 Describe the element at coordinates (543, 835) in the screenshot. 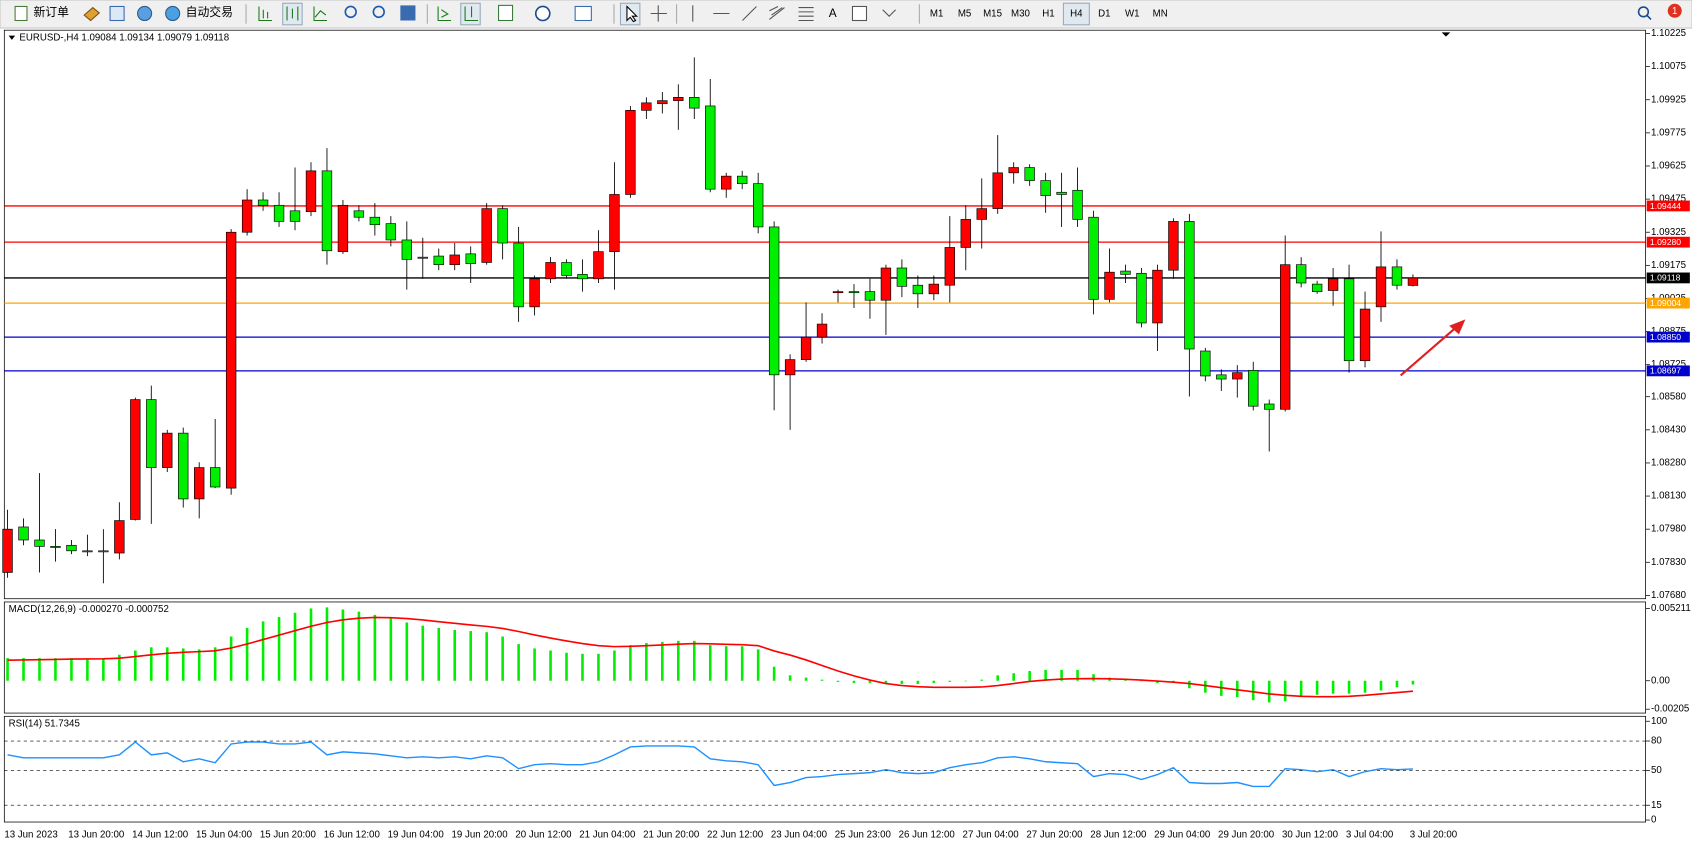

I see `x-tick-label: 20 Jun 12:00` at that location.